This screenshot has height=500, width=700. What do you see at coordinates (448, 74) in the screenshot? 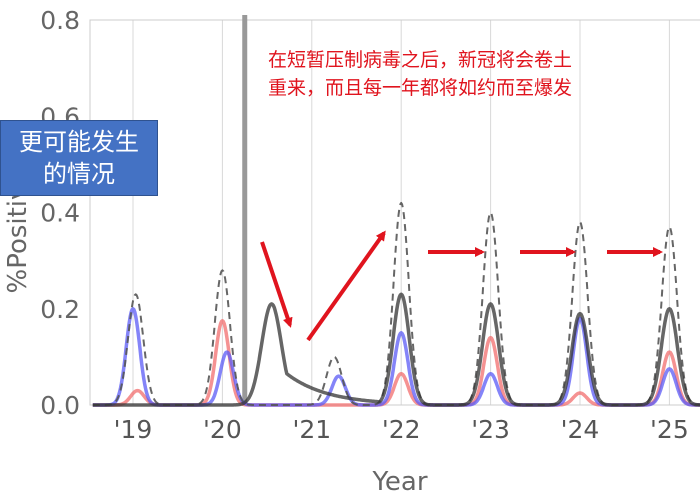
I see `annotation-text: 在短暂压制病毒之后，新冠将会卷土 重来，而且每一年都将如约而至爆发` at bounding box center [448, 74].